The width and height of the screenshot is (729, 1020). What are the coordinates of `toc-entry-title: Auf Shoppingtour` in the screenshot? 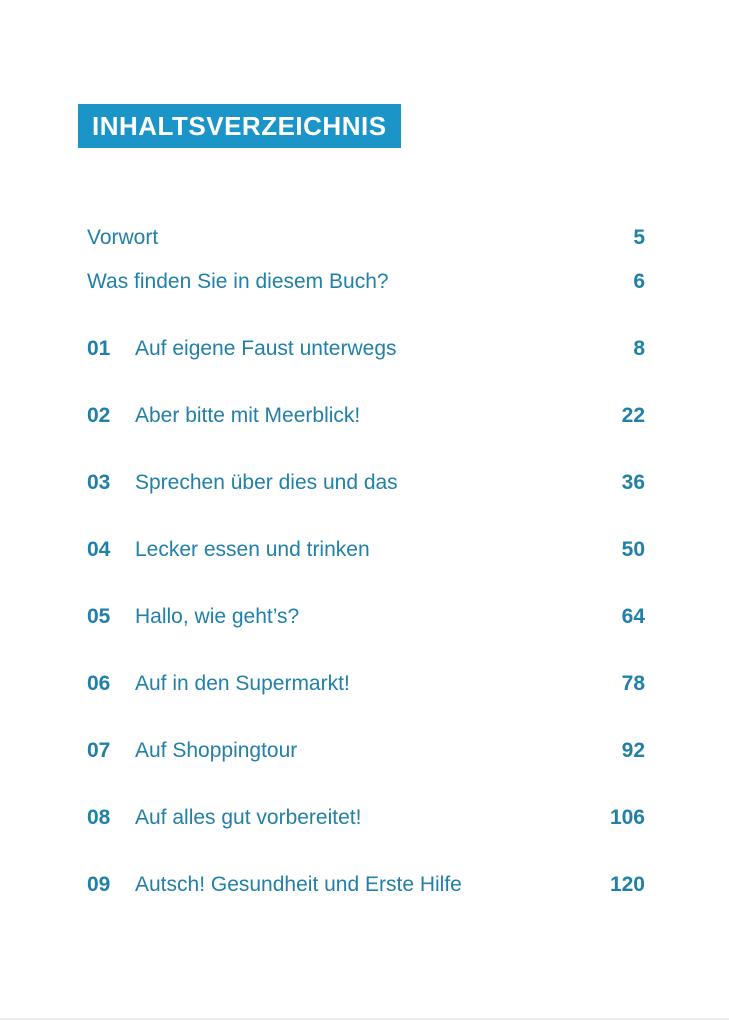 It's located at (216, 750).